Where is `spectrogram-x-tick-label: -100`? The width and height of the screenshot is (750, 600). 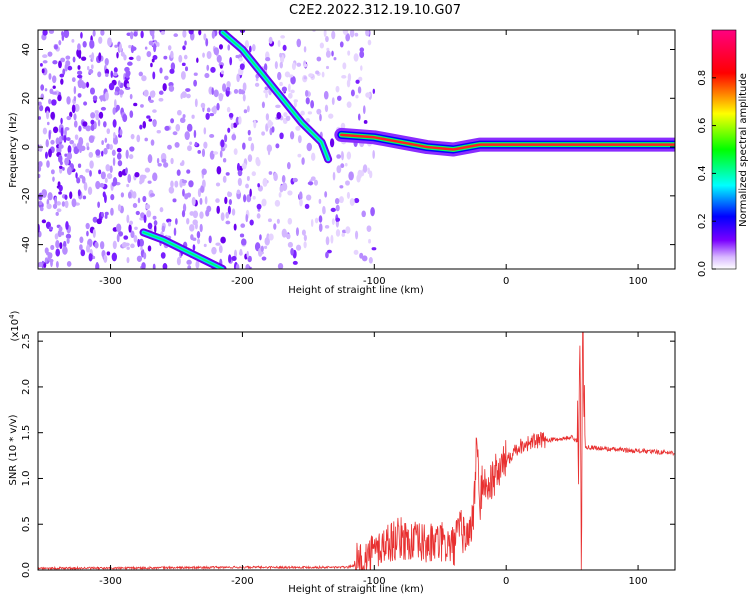
spectrogram-x-tick-label: -100 is located at coordinates (374, 281).